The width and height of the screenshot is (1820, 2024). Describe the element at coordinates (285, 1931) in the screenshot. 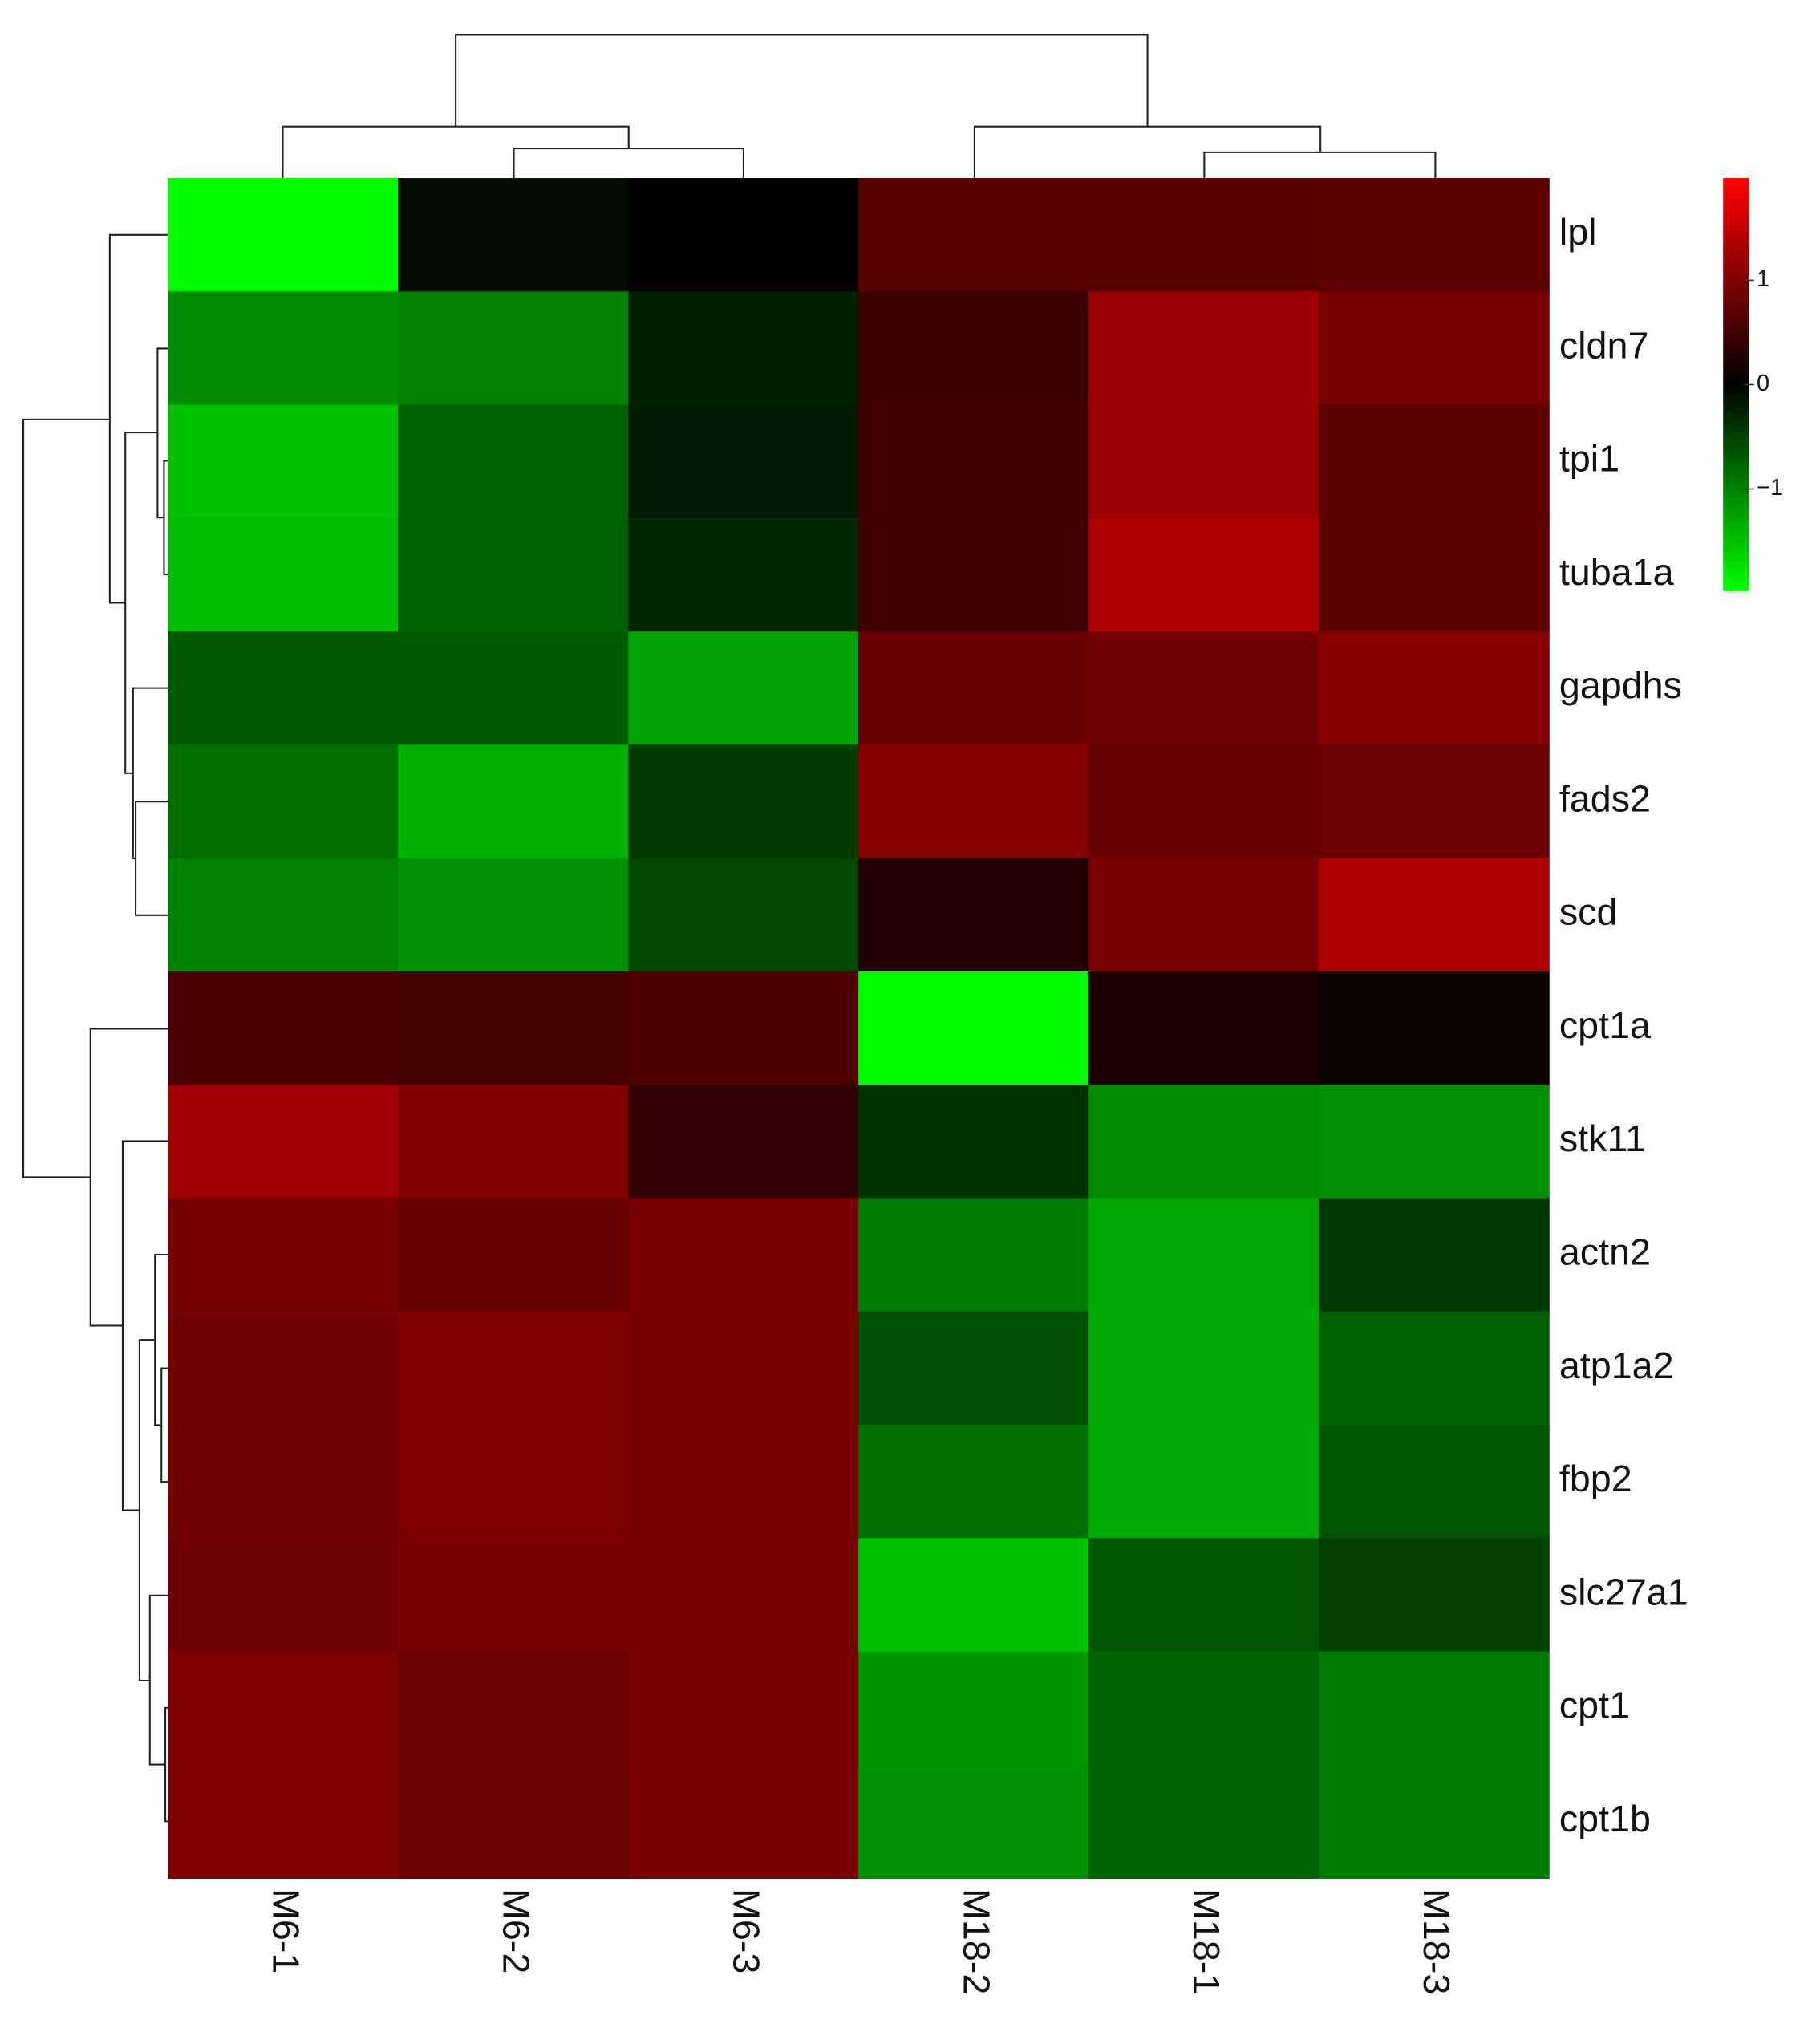

I see `column-label: M6-1` at that location.